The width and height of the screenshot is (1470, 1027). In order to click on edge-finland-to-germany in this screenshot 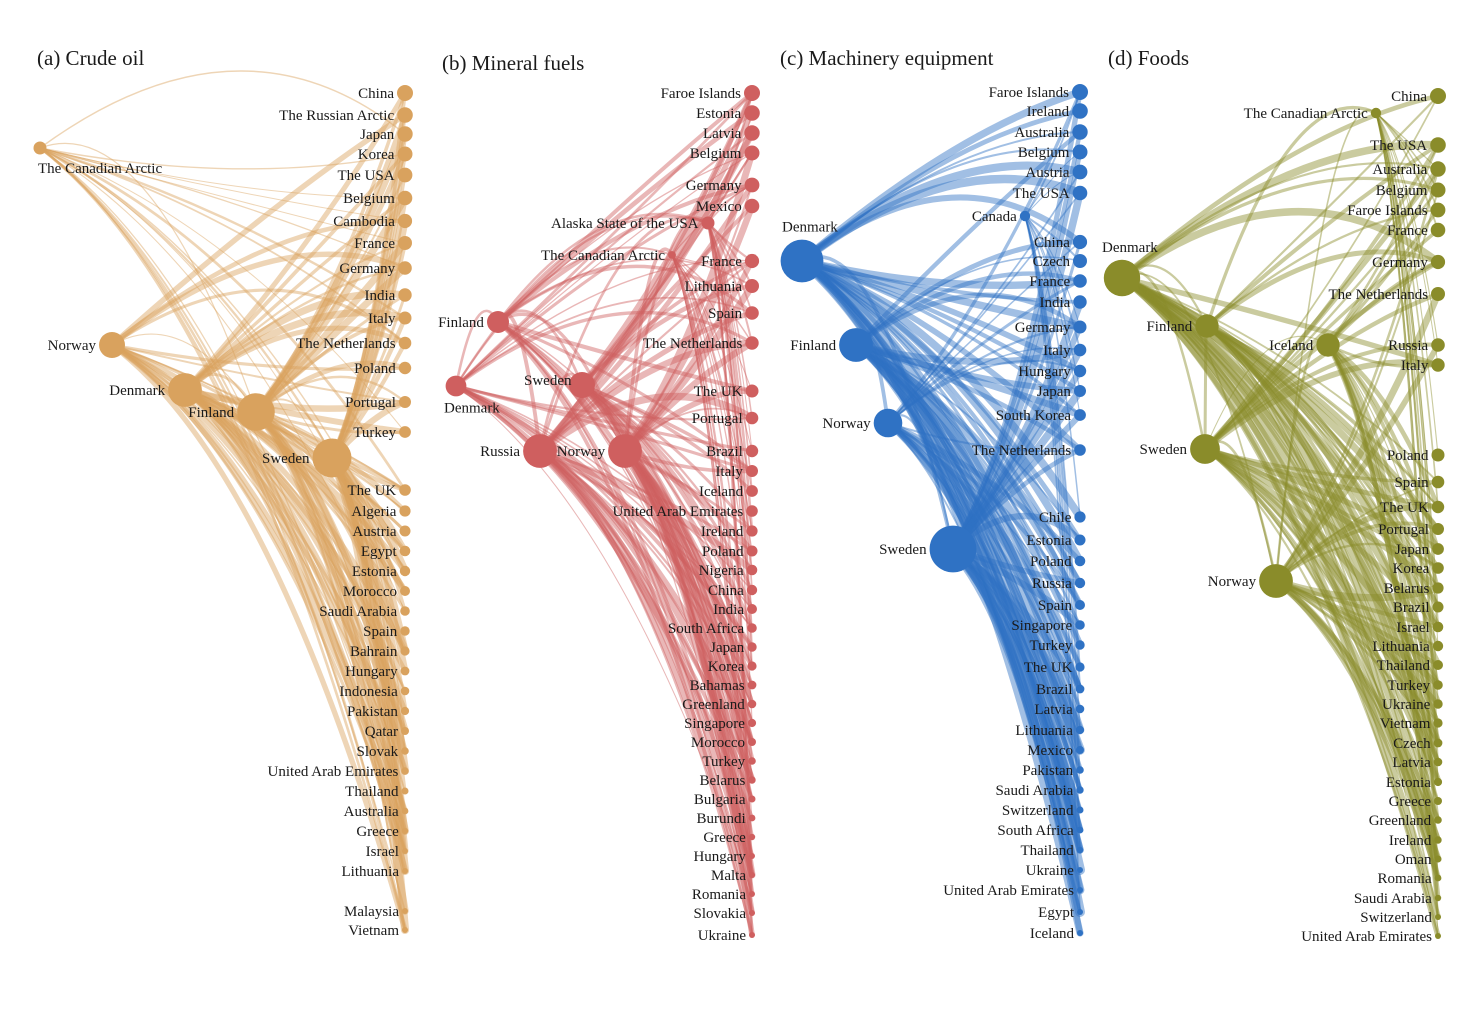, I will do `click(330, 340)`.